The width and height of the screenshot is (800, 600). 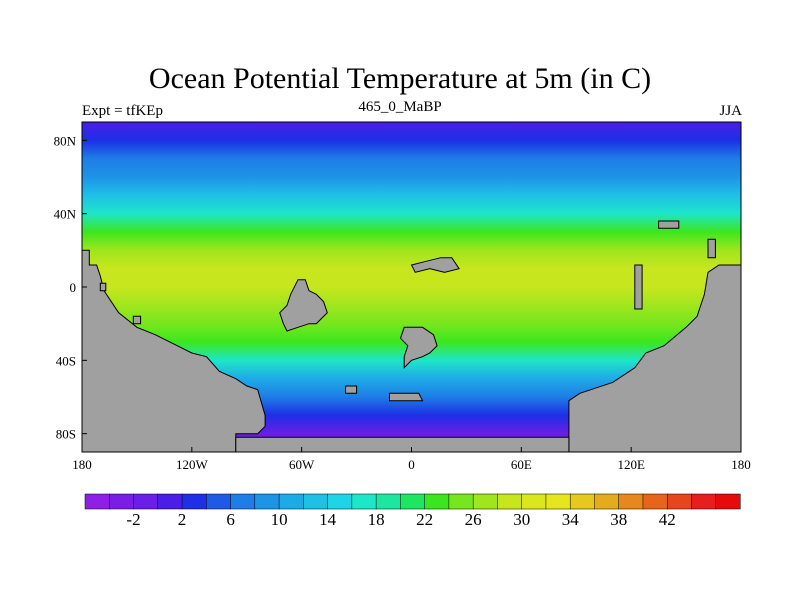 What do you see at coordinates (730, 111) in the screenshot?
I see `season-label: JJA` at bounding box center [730, 111].